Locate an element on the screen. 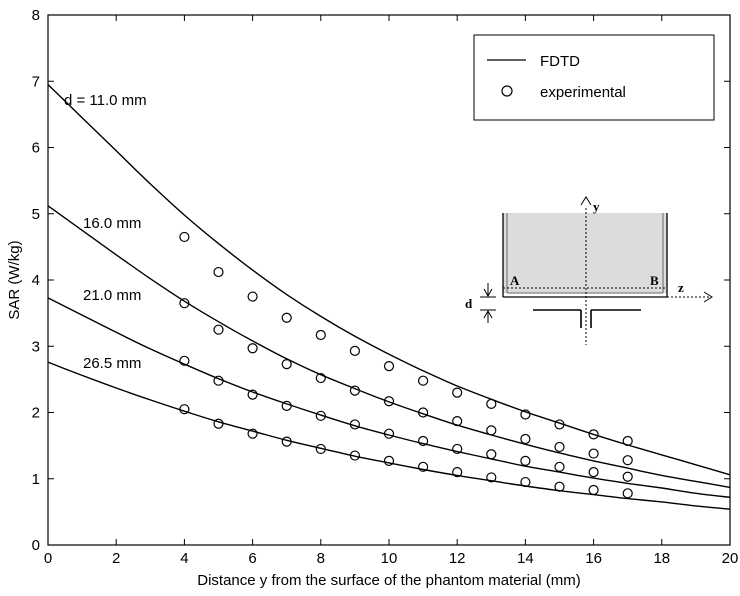 The width and height of the screenshot is (740, 596). phantom-setup-inset: y z A B d is located at coordinates (589, 270).